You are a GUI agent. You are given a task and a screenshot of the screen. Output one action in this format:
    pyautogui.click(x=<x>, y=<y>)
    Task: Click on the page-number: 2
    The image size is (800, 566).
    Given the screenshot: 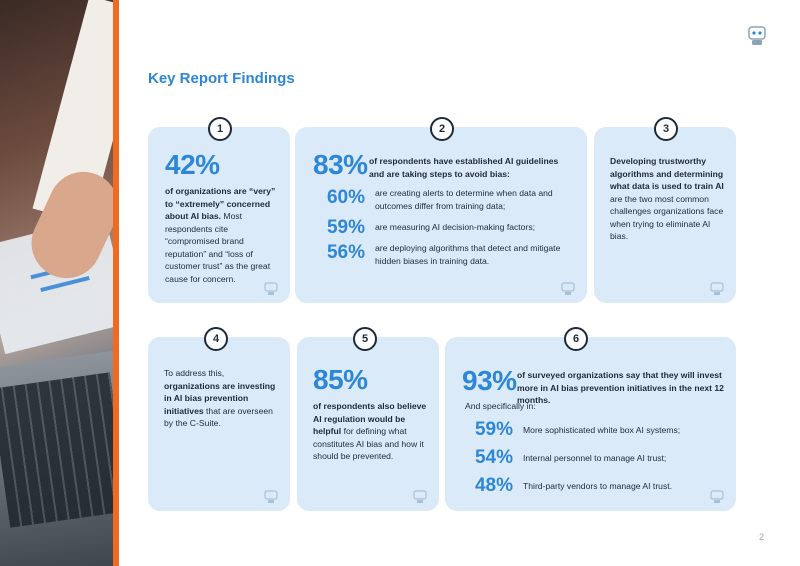 What is the action you would take?
    pyautogui.click(x=762, y=537)
    